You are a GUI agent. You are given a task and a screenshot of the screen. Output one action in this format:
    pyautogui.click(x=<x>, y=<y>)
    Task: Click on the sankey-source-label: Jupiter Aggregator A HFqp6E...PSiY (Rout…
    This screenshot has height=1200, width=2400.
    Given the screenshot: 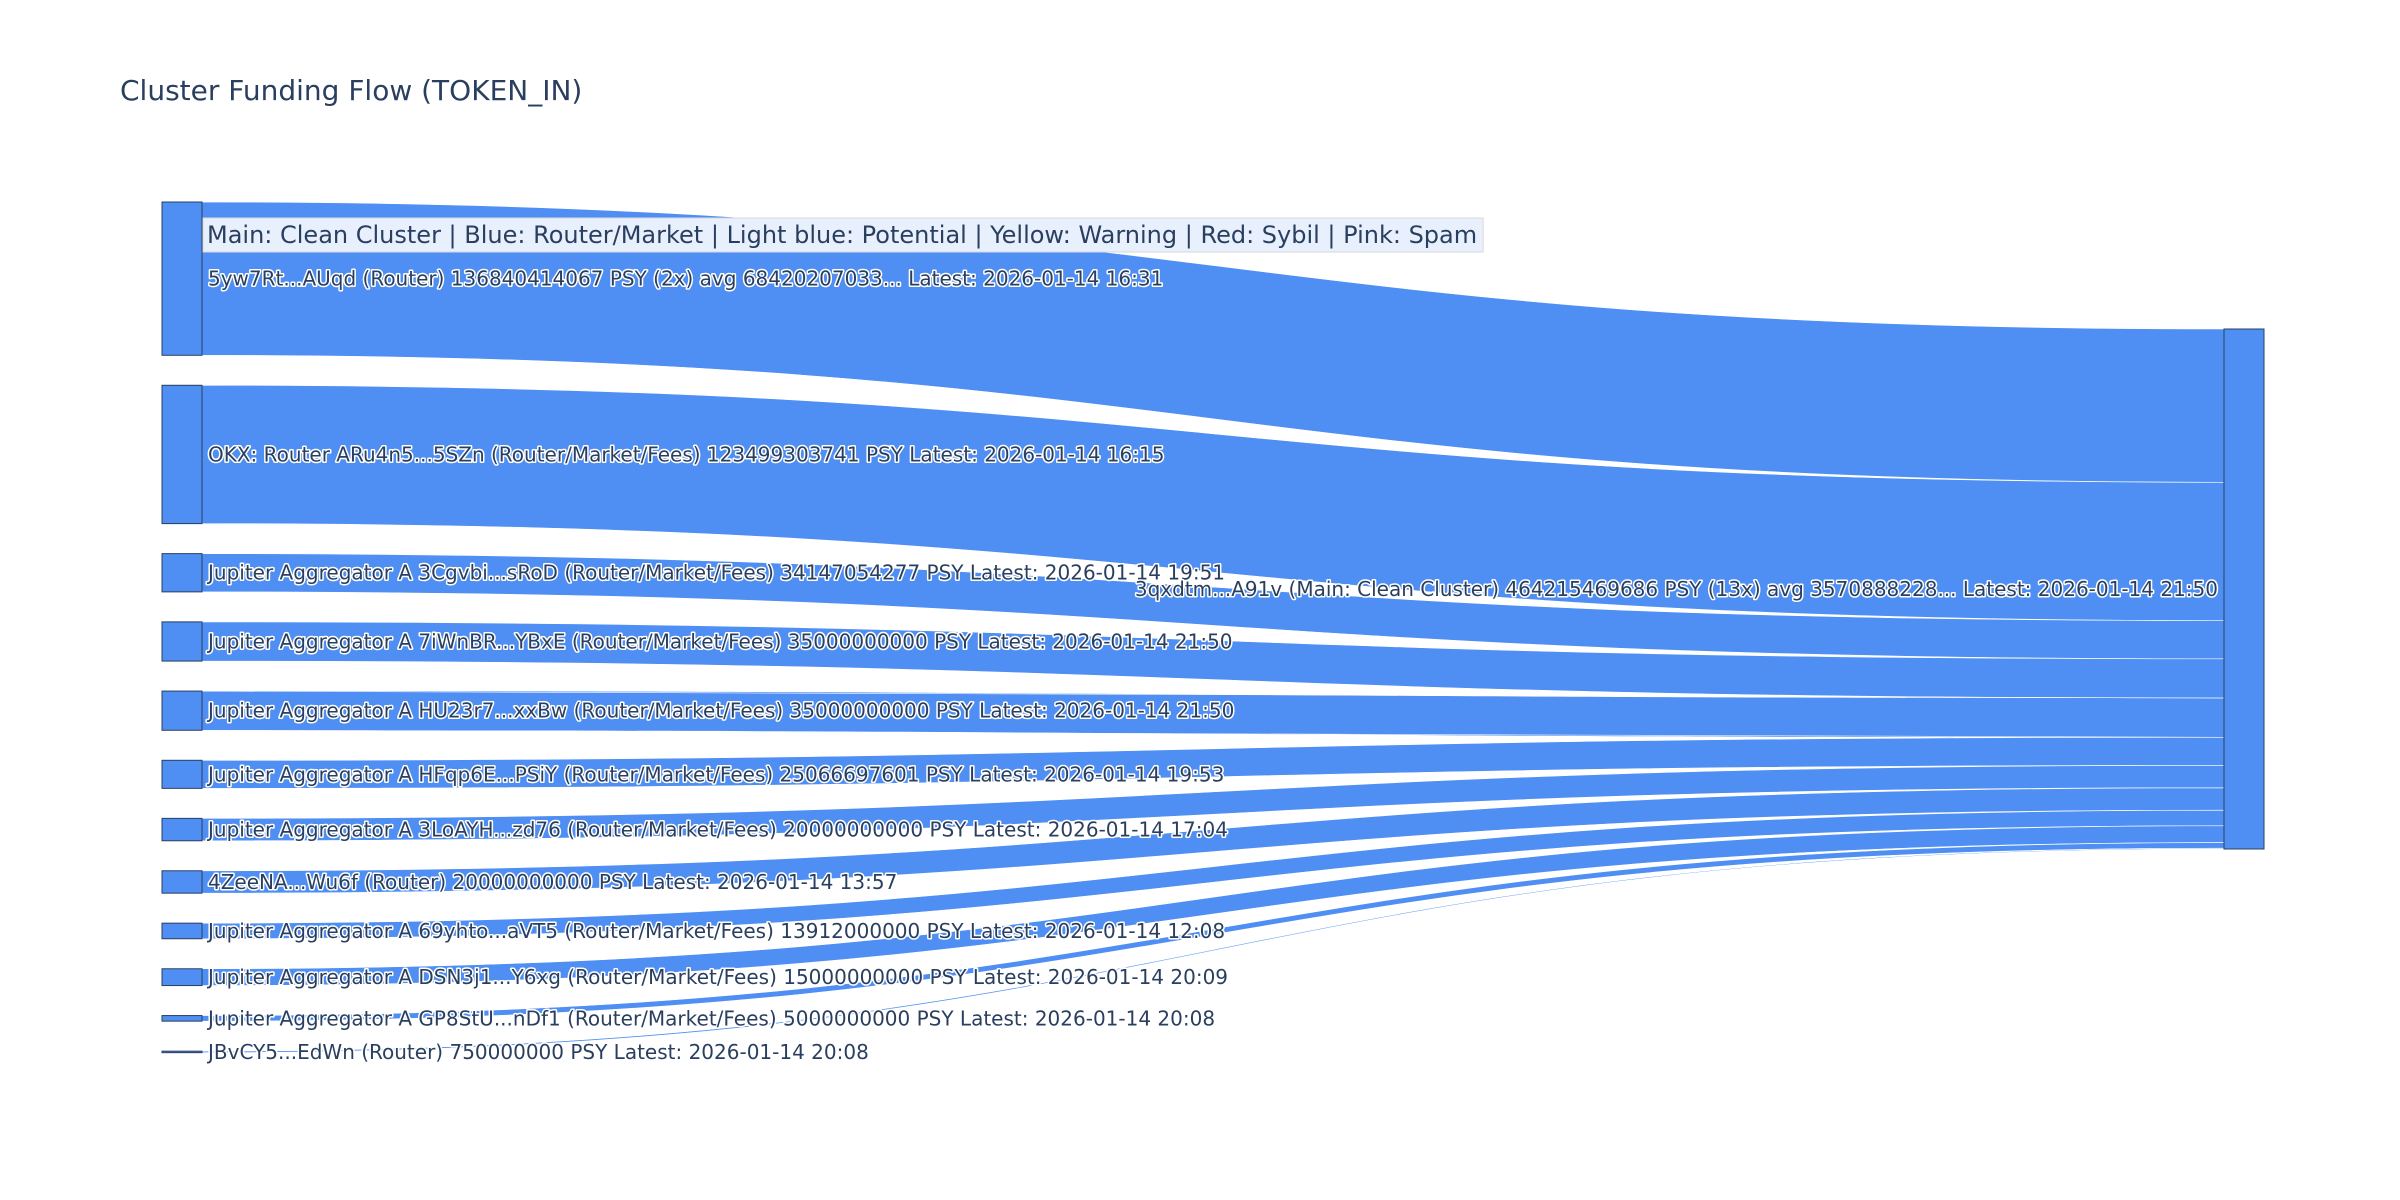 What is the action you would take?
    pyautogui.click(x=715, y=774)
    